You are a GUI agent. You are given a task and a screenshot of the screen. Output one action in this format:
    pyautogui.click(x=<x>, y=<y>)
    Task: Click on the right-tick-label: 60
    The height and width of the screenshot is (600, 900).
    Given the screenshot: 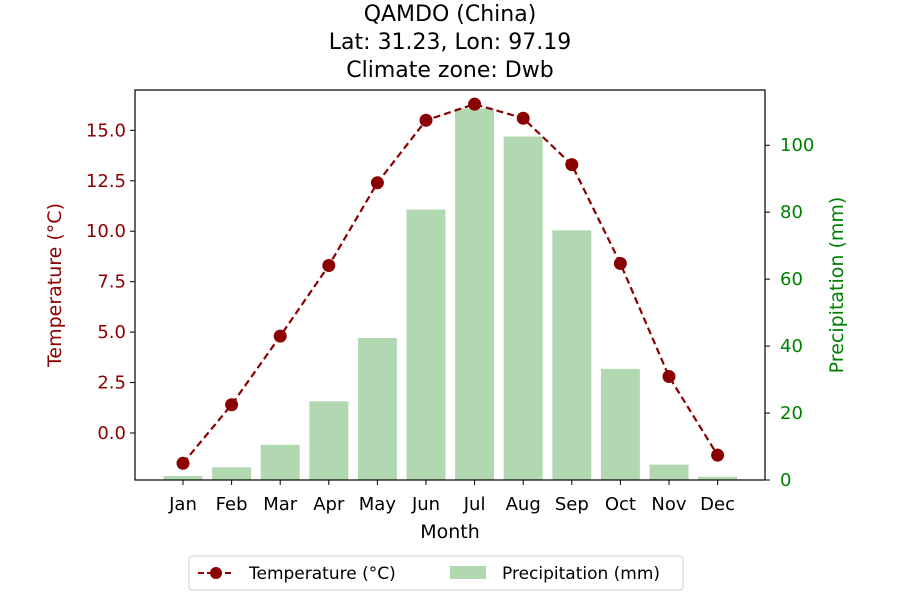 What is the action you would take?
    pyautogui.click(x=791, y=279)
    